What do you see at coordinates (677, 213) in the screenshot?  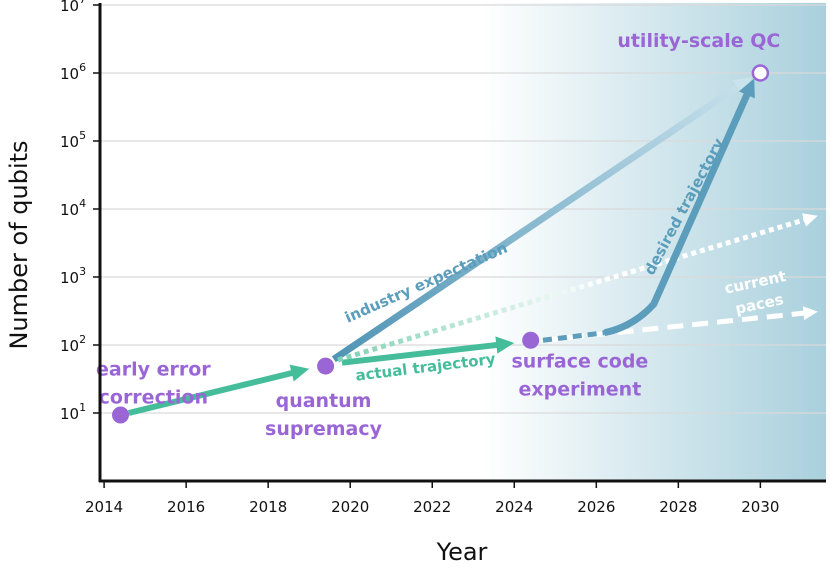 I see `desired-trajectory-line` at bounding box center [677, 213].